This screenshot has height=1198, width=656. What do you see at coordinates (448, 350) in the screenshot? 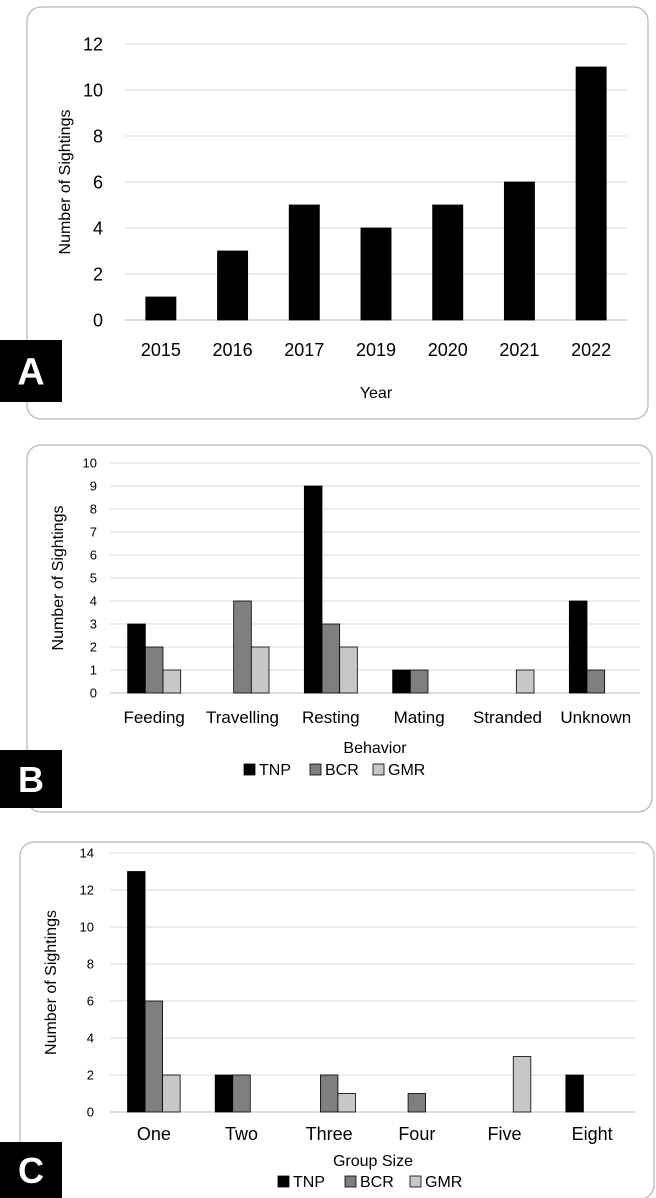
I see `x-tick-label: 2020` at bounding box center [448, 350].